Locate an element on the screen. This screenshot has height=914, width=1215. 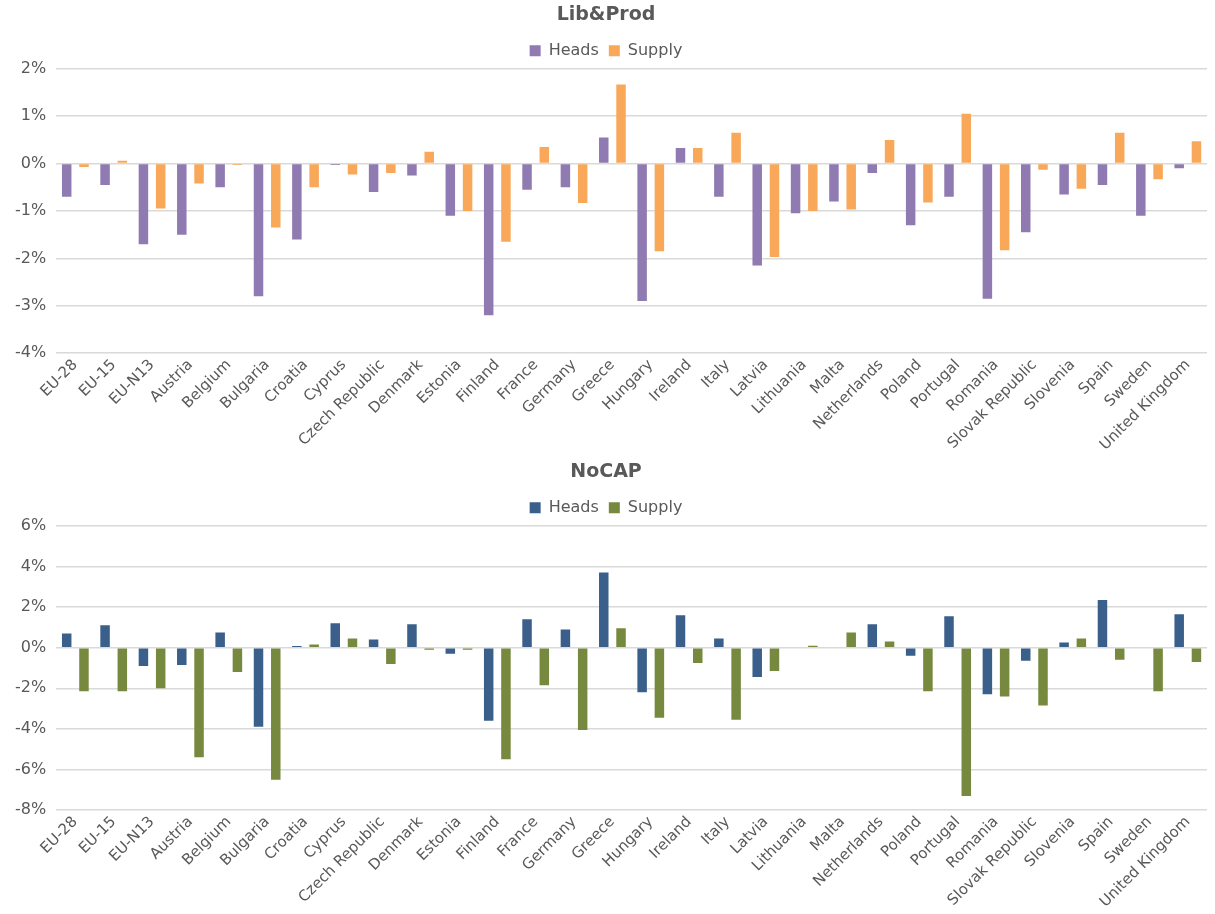
y-tick-label: -6% is located at coordinates (31, 768).